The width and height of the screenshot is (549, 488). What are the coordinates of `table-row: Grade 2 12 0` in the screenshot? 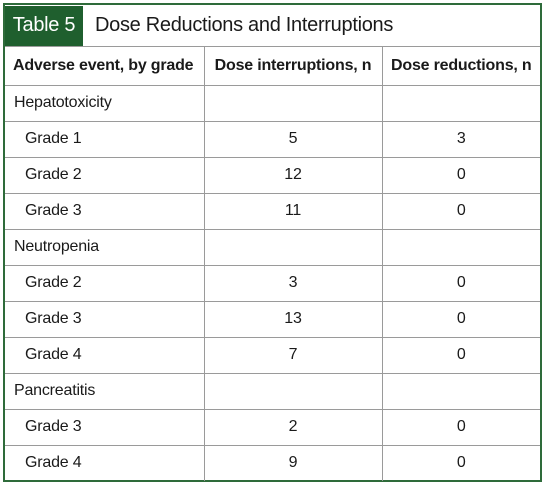 It's located at (272, 175).